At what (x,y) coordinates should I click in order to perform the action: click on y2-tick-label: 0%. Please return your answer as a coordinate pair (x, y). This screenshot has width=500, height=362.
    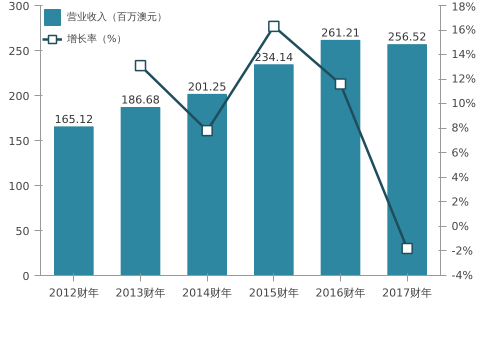
    Looking at the image, I should click on (460, 226).